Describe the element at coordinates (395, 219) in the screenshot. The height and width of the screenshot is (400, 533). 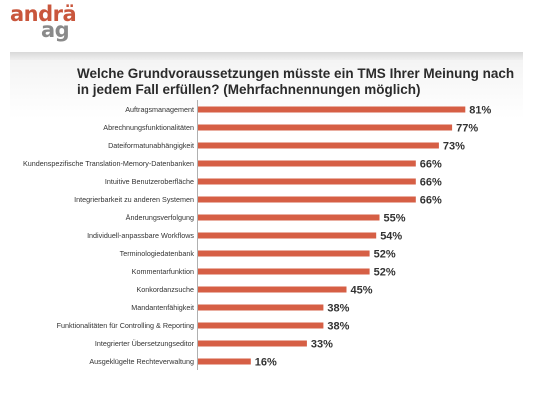
I see `value-label: 55%` at that location.